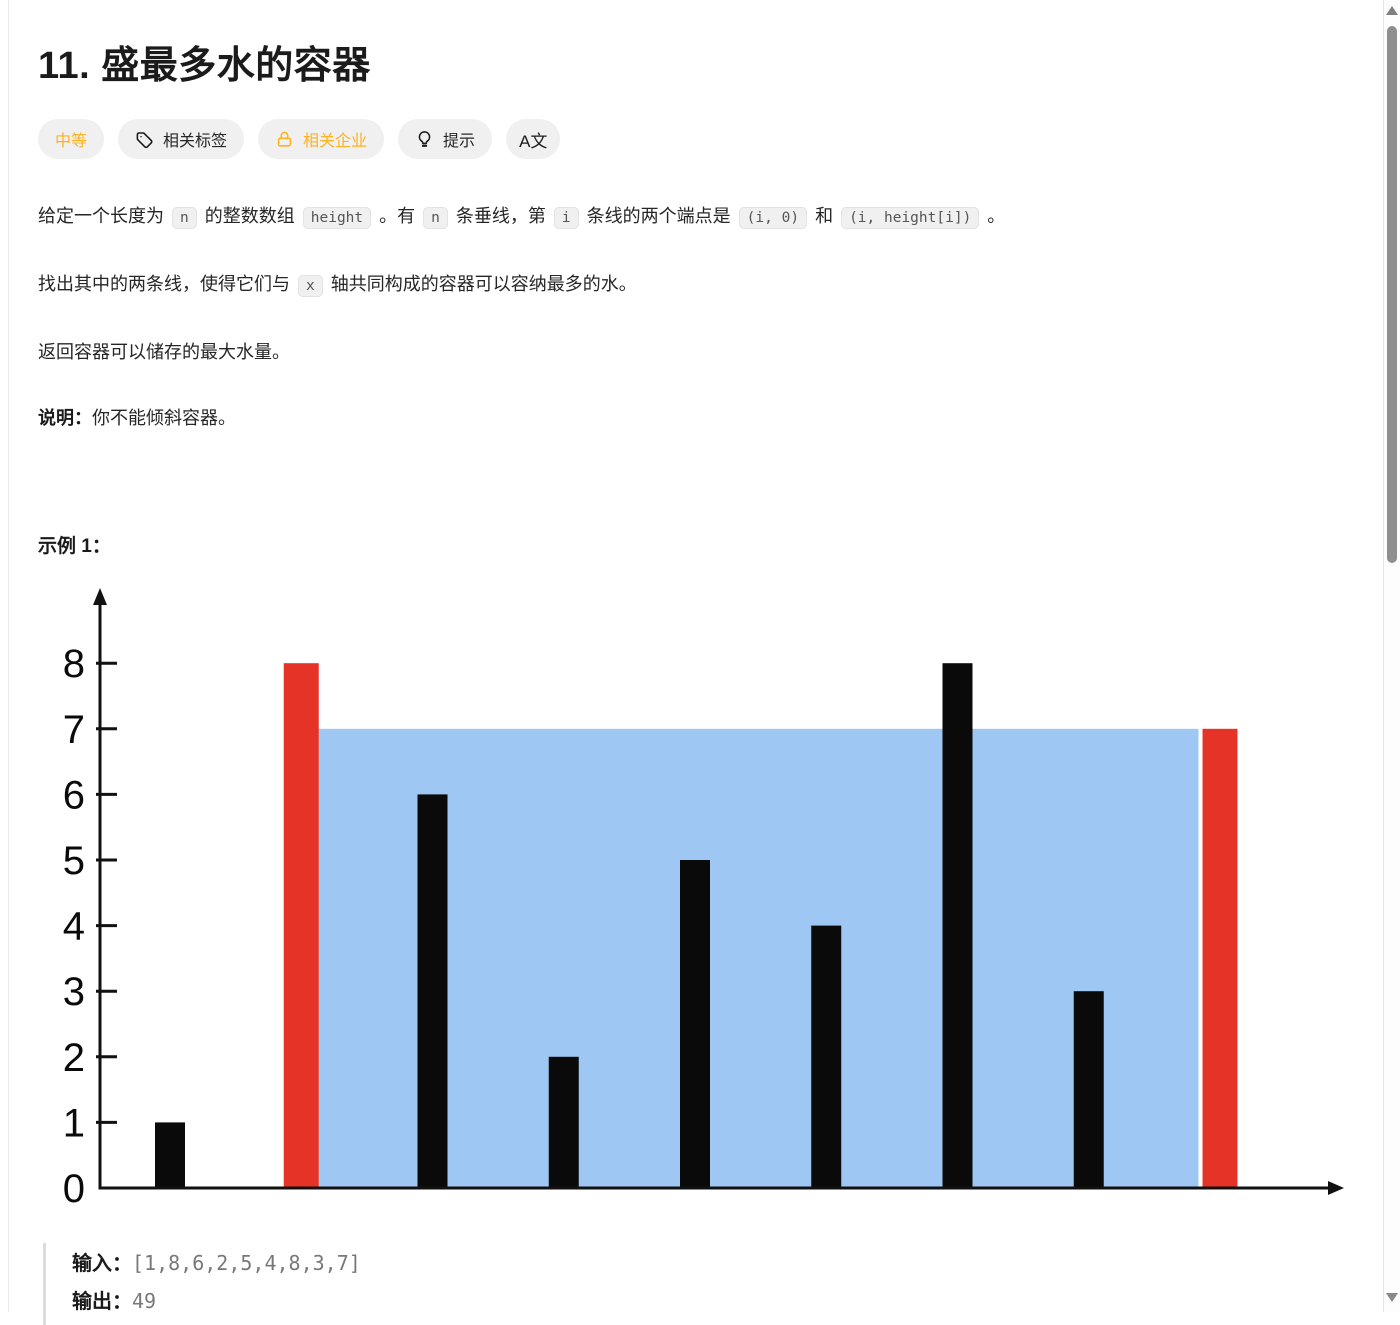 The image size is (1400, 1325). I want to click on example-io-block: 输入：[1,8,6,2,5,4,8,3,7] 输出：49, so click(703, 1284).